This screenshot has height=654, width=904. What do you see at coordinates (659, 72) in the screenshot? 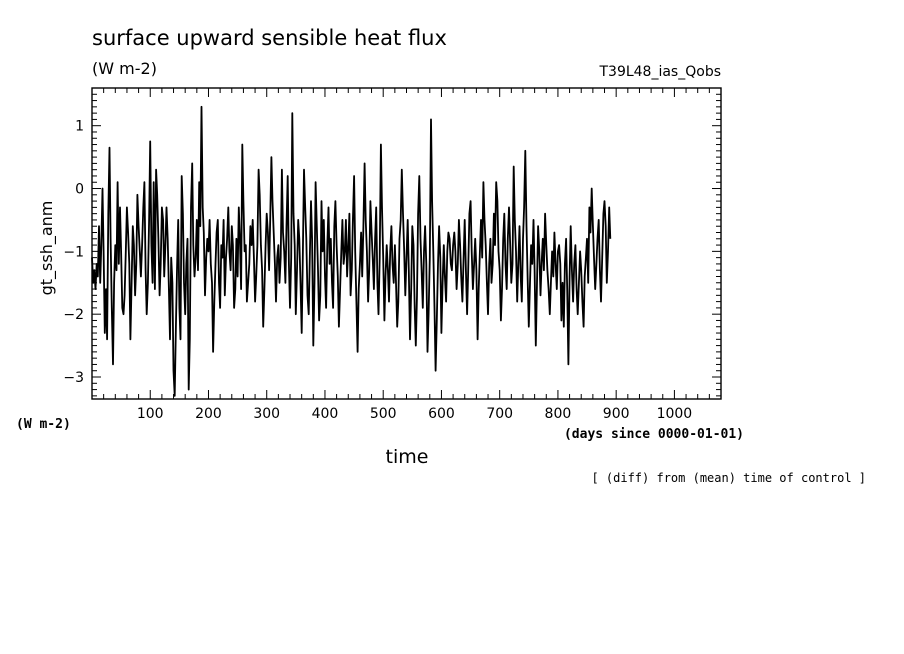
I see `run-label: T39L48_ias_Qobs` at bounding box center [659, 72].